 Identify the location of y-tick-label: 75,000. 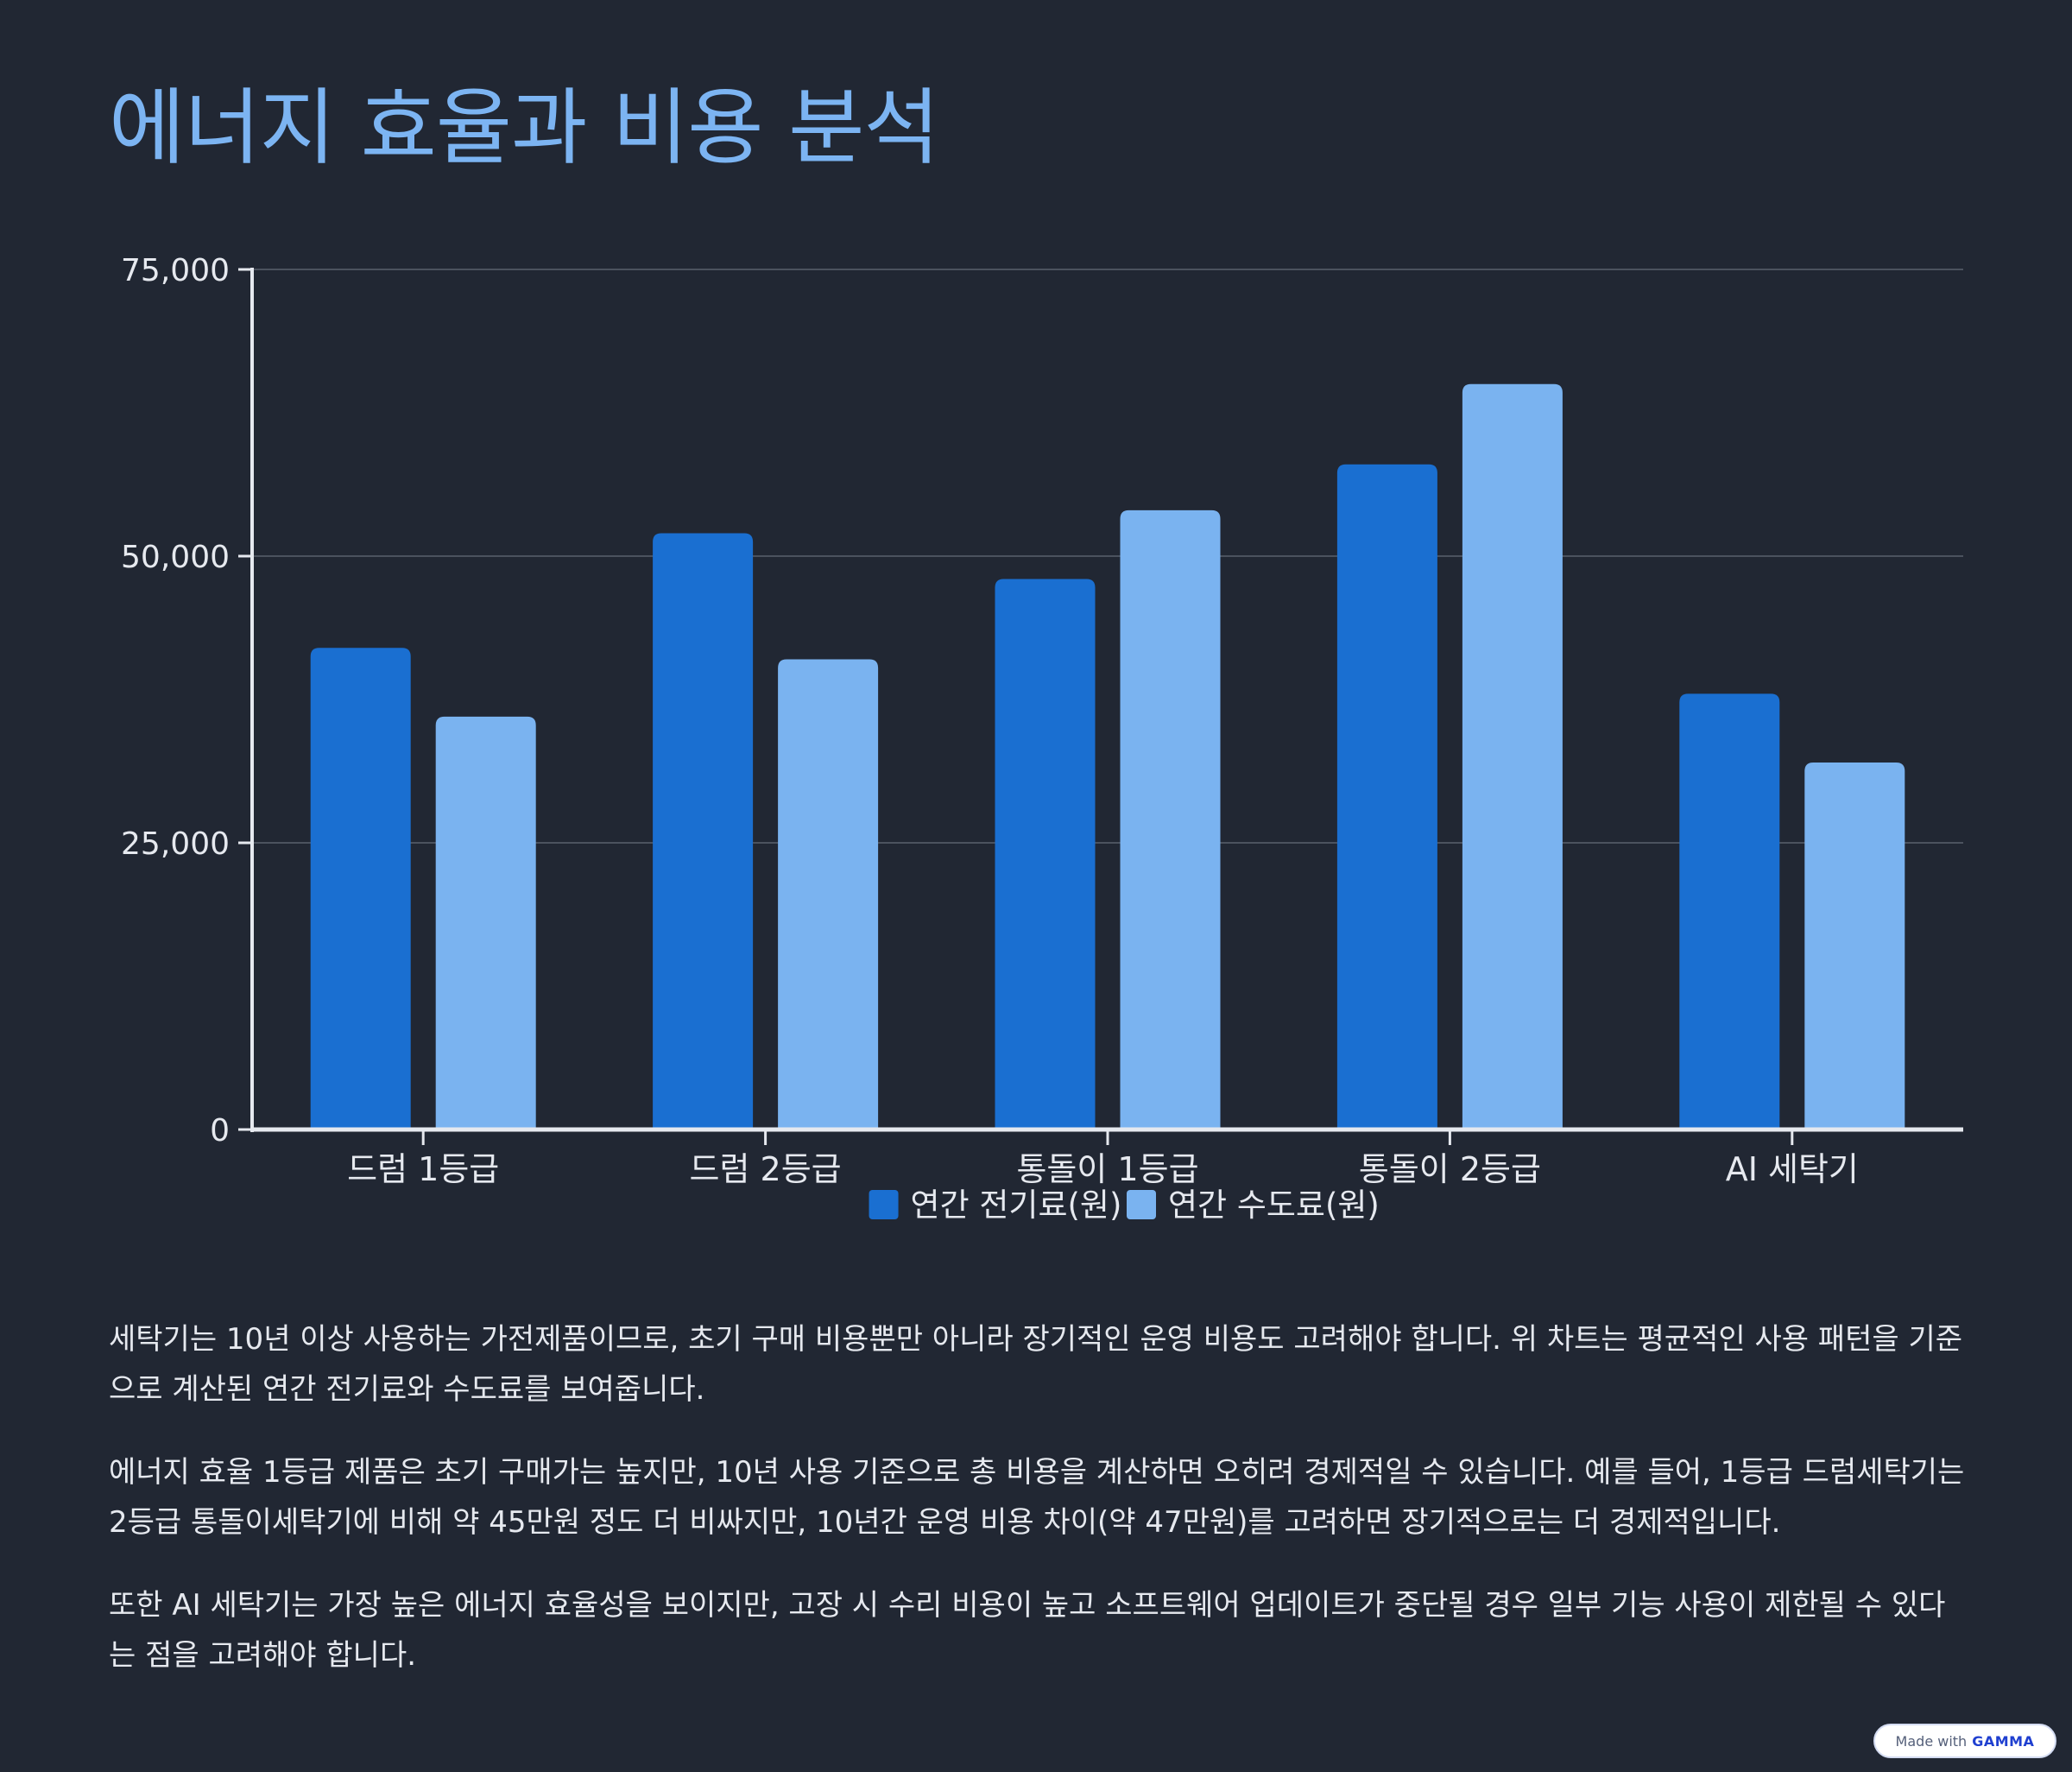
(175, 271).